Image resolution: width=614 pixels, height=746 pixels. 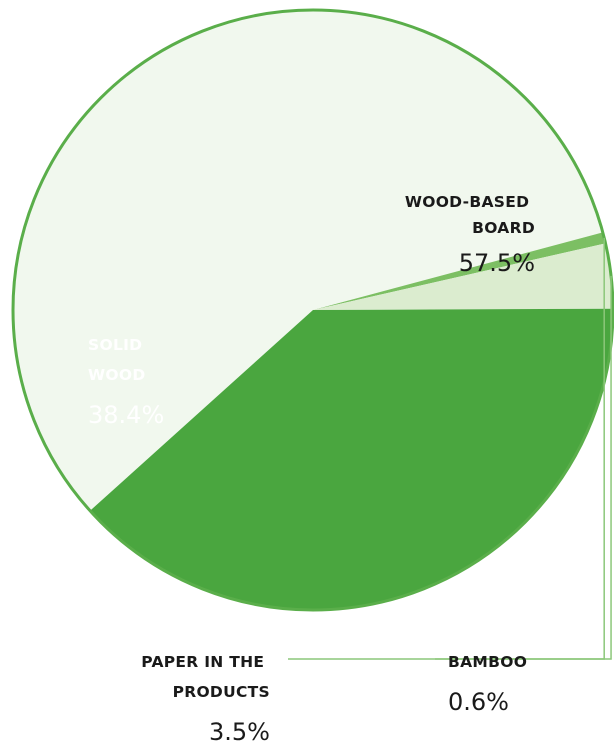 What do you see at coordinates (503, 228) in the screenshot?
I see `slice-label-line: BOARD` at bounding box center [503, 228].